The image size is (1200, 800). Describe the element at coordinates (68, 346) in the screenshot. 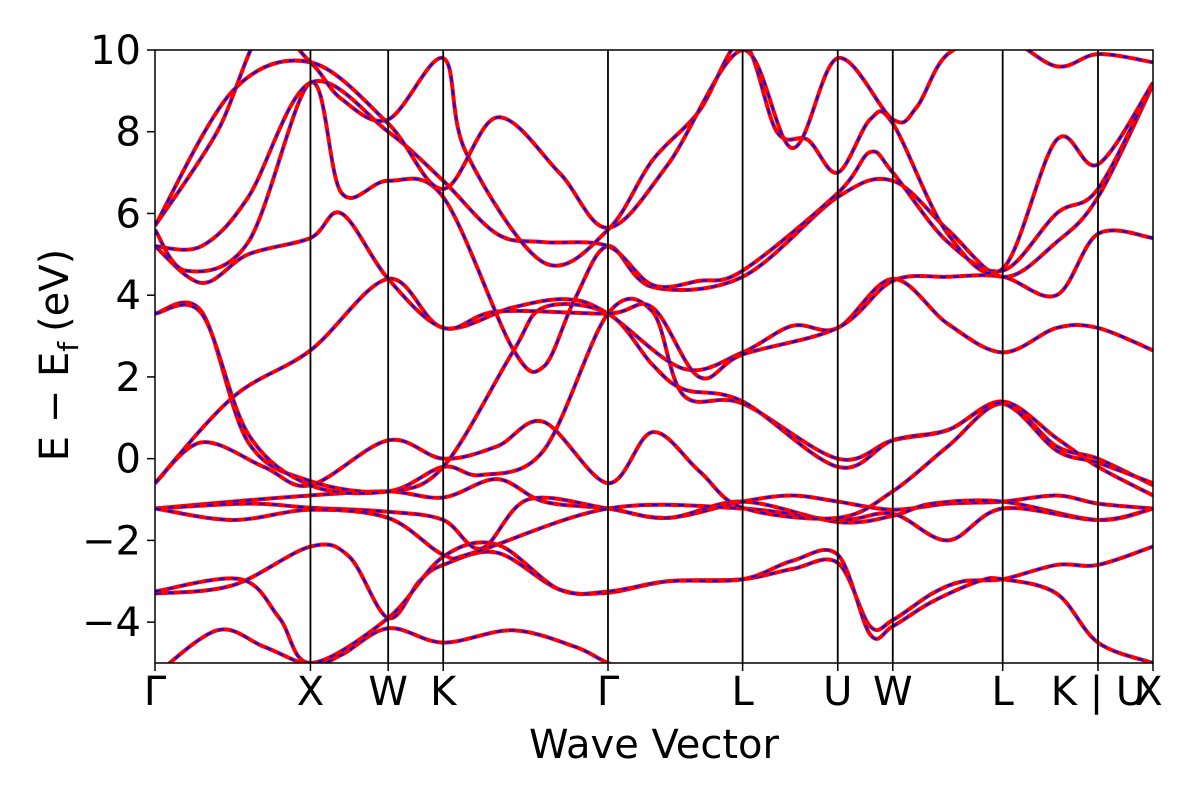

I see `y-axis-title-subscript: f` at that location.